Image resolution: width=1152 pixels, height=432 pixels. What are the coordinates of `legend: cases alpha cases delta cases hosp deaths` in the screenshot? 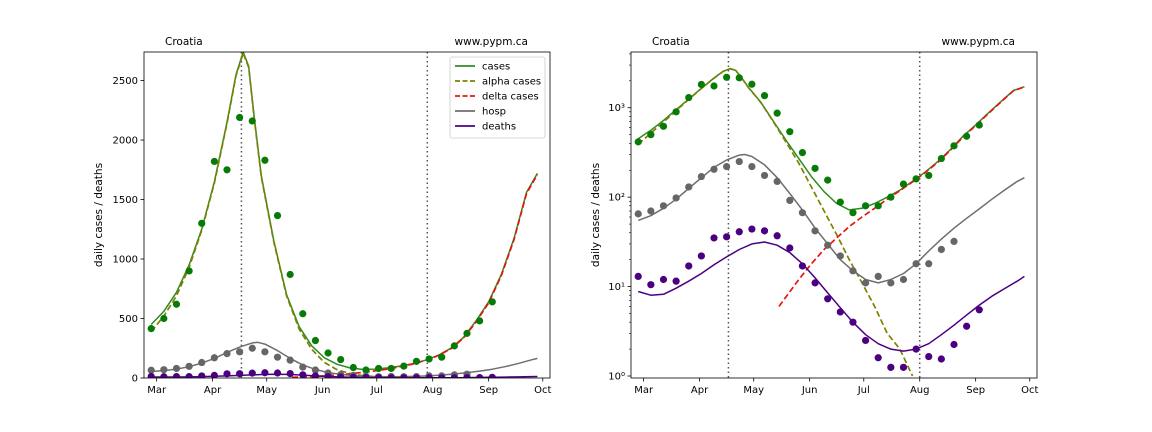 It's located at (497, 97).